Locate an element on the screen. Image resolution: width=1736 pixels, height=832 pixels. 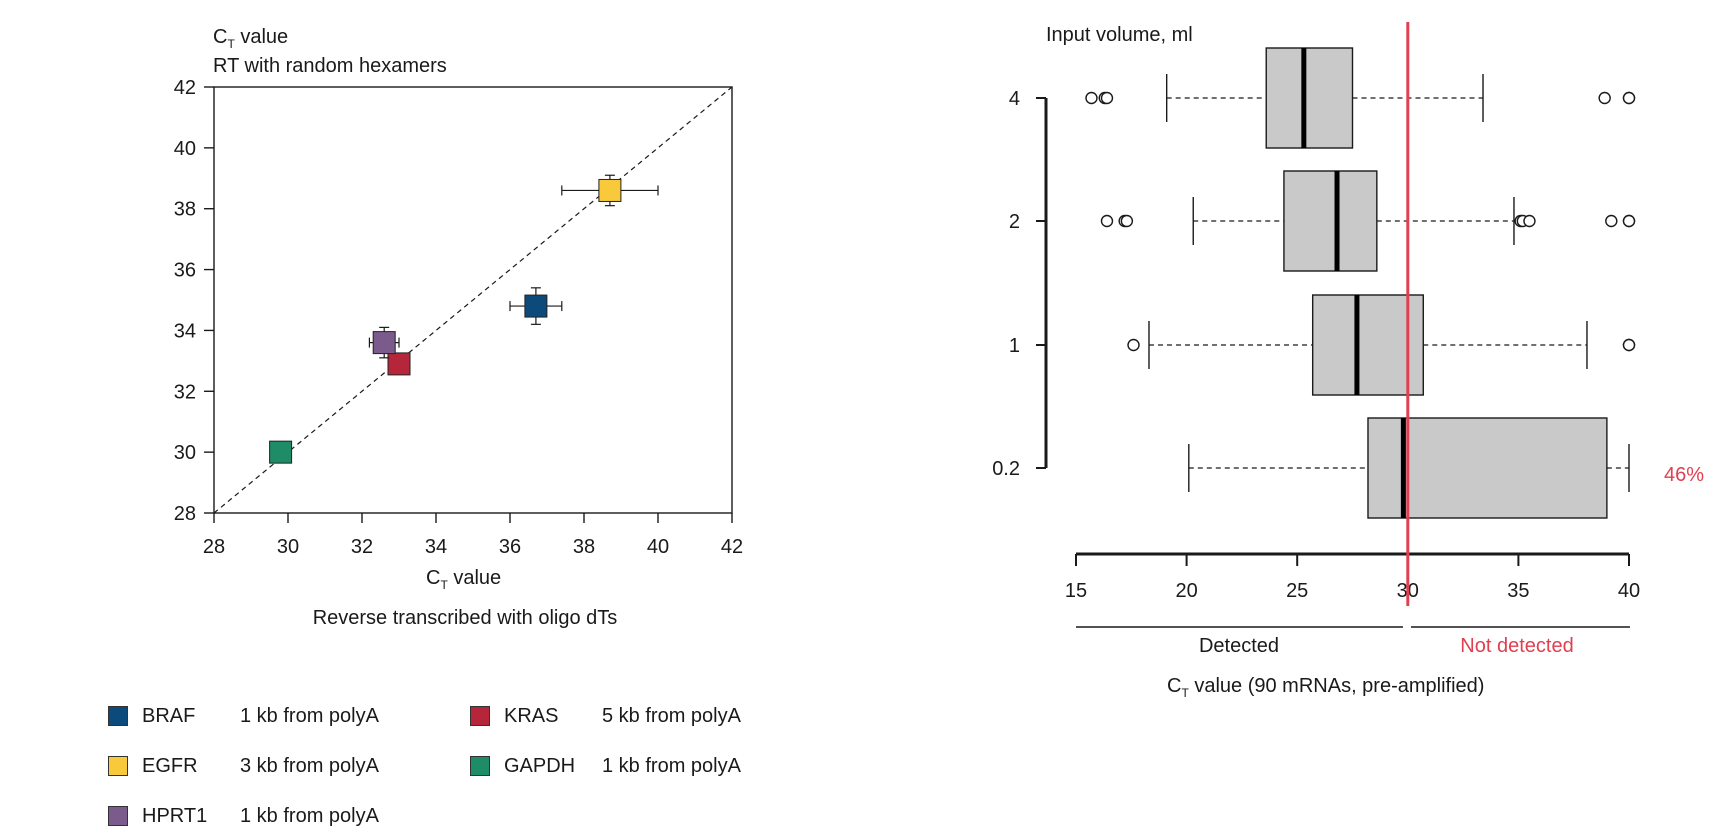
detected-label: Detected is located at coordinates (1239, 646).